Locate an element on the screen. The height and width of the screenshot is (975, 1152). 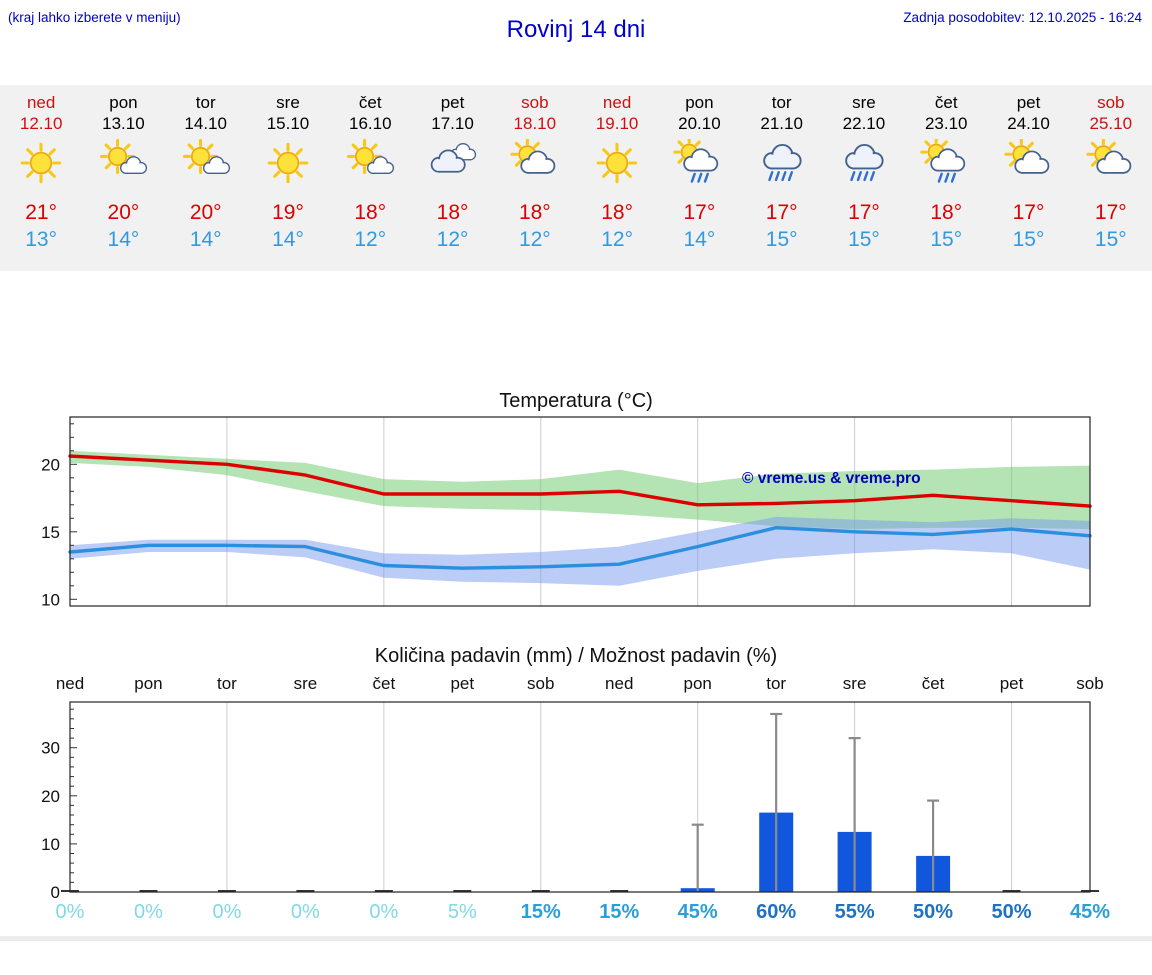
last-updated: Zadnja posodobitev: 12.10.2025 - 16:24 is located at coordinates (1022, 17).